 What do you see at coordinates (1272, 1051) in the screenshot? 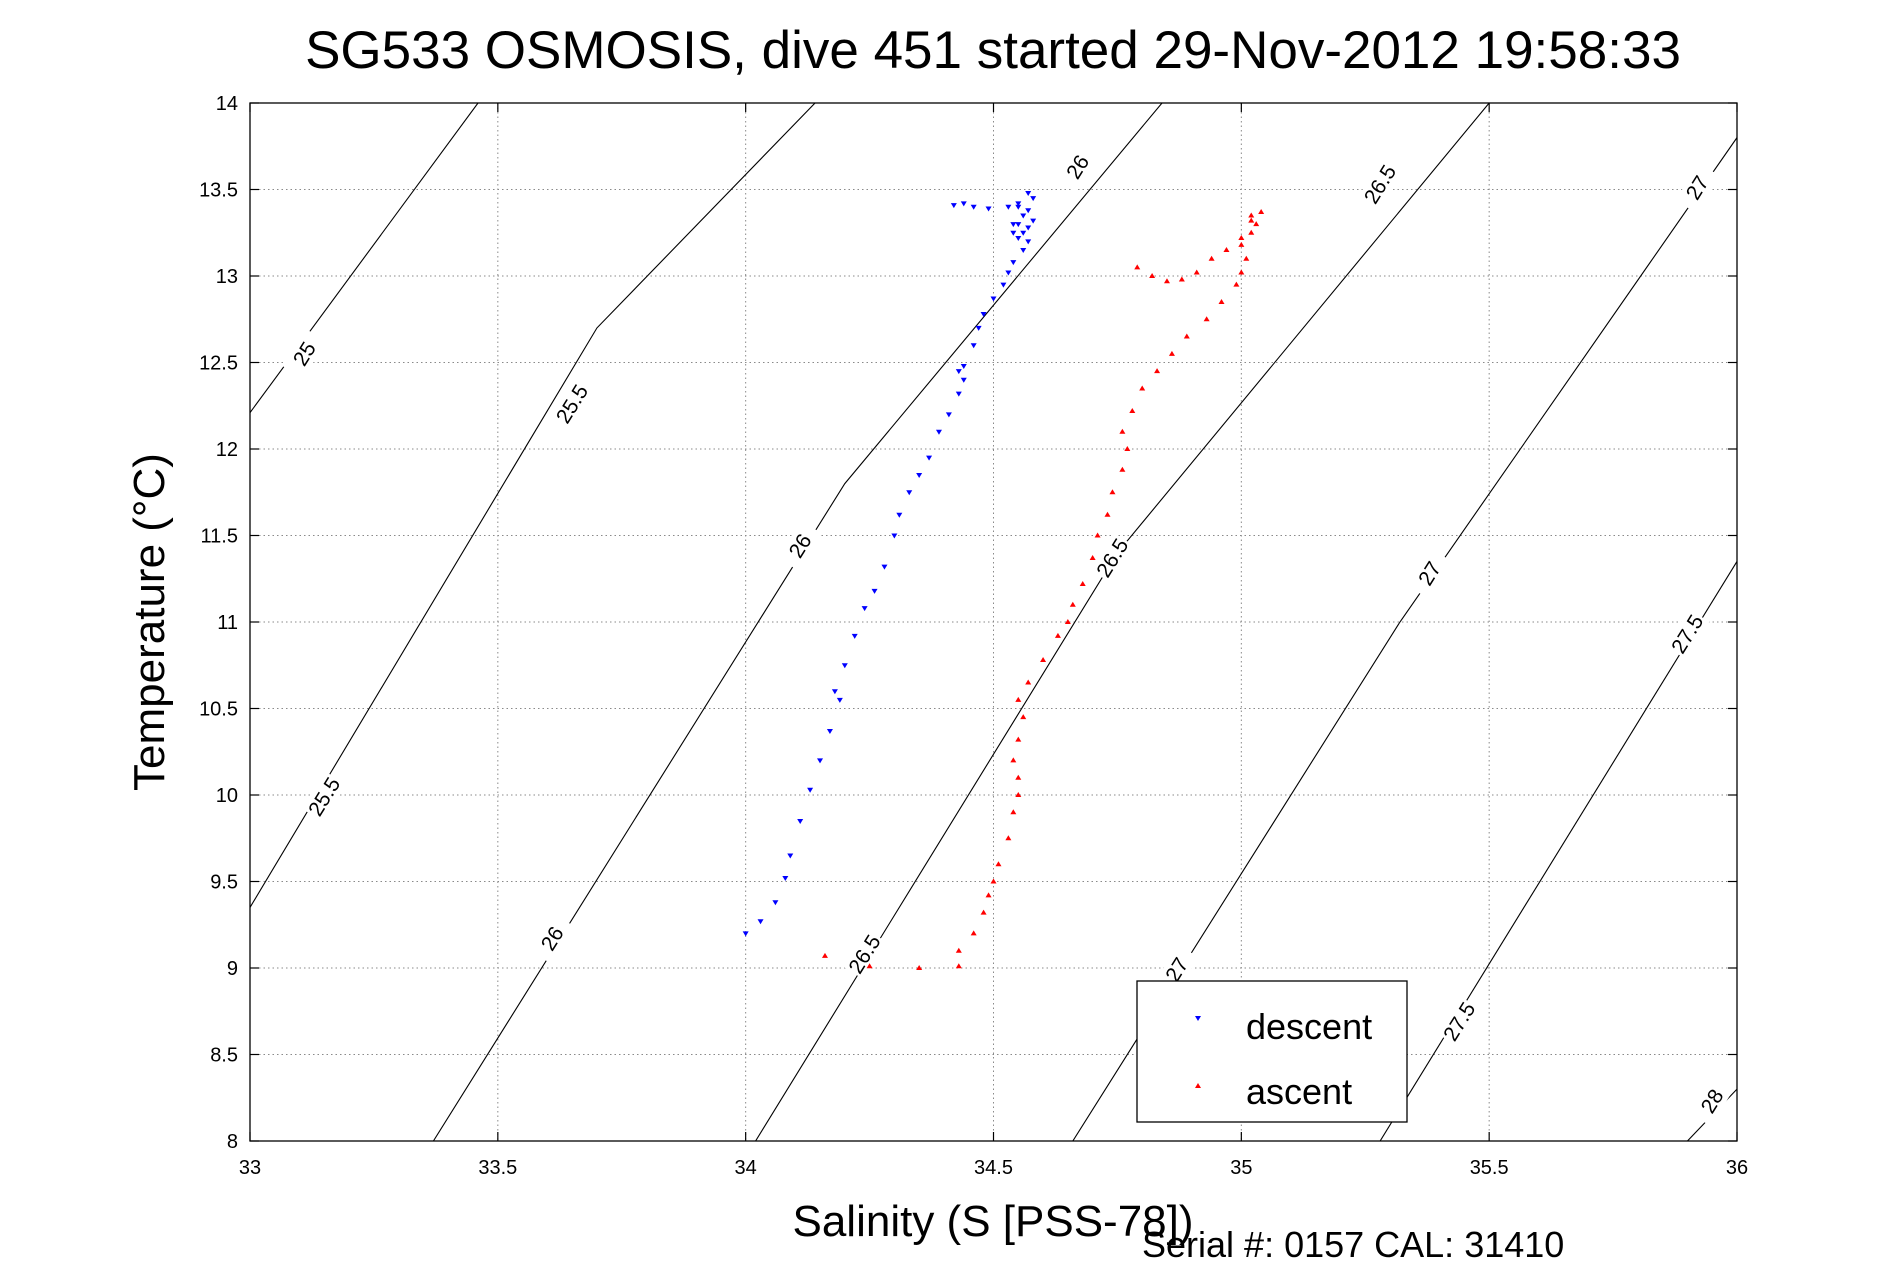
I see `legend: descent ascent` at bounding box center [1272, 1051].